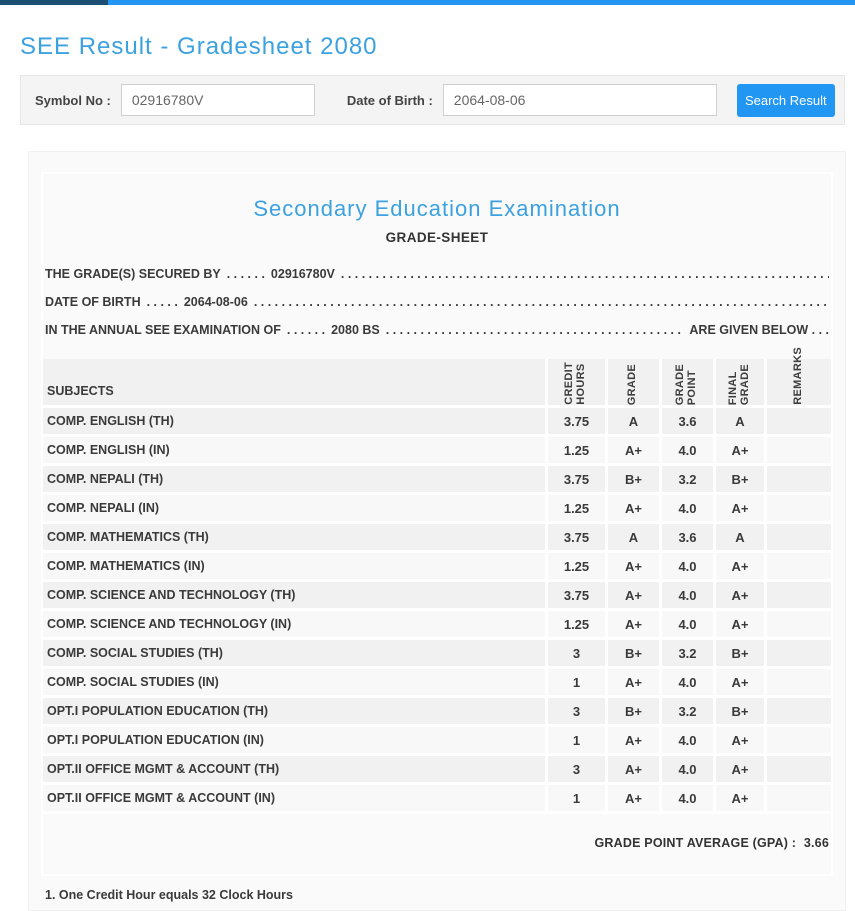 The height and width of the screenshot is (911, 855). Describe the element at coordinates (437, 448) in the screenshot. I see `table-row: COMP. ENGLISH (IN) 1.25 A+ 4.0 A+` at that location.